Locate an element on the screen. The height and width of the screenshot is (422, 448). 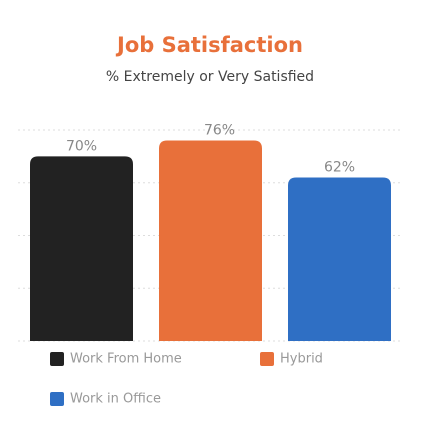
legend-label: Hybrid is located at coordinates (301, 359).